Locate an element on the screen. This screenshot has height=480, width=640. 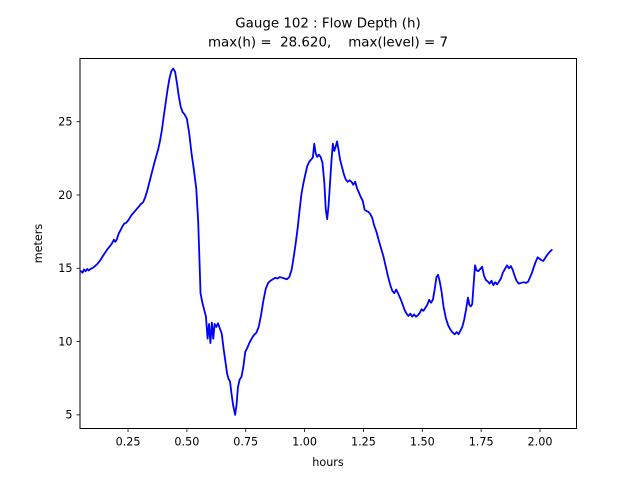
chart-subtitle: max(h) = 28.620, max(level) = 7 is located at coordinates (328, 43).